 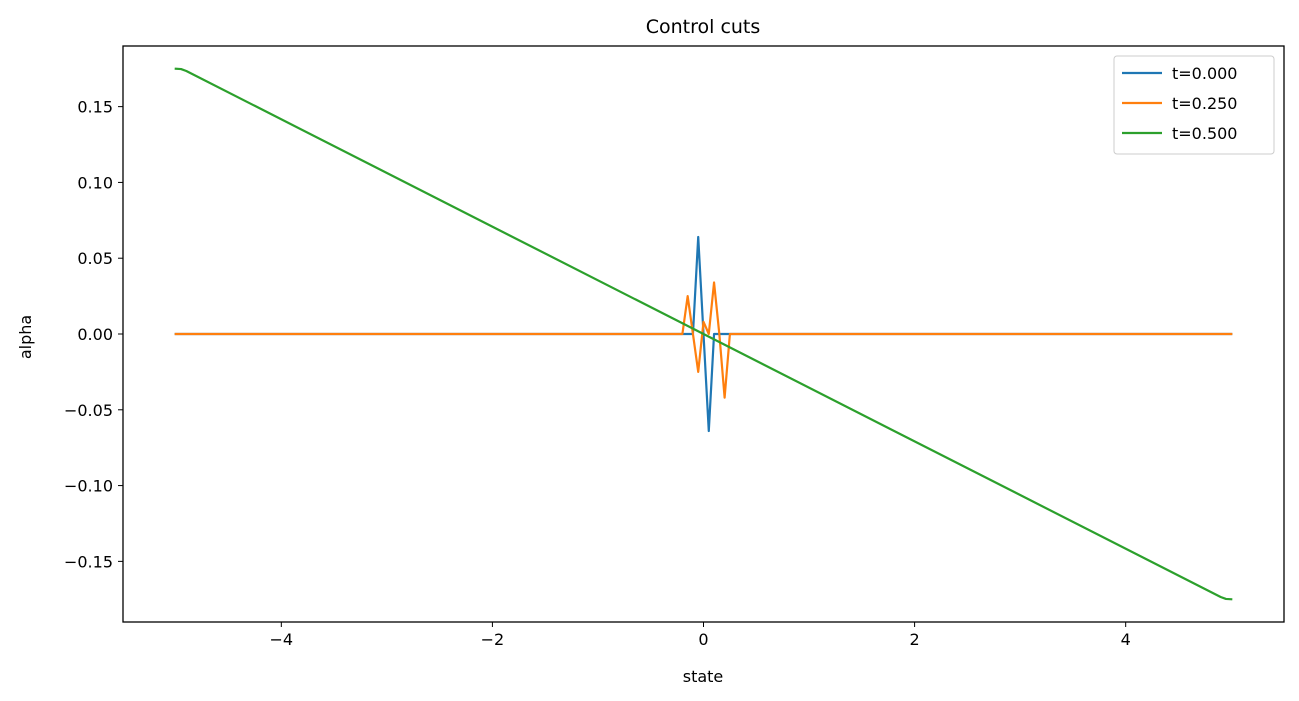 What do you see at coordinates (1204, 133) in the screenshot?
I see `legend-label-2: t=0.500` at bounding box center [1204, 133].